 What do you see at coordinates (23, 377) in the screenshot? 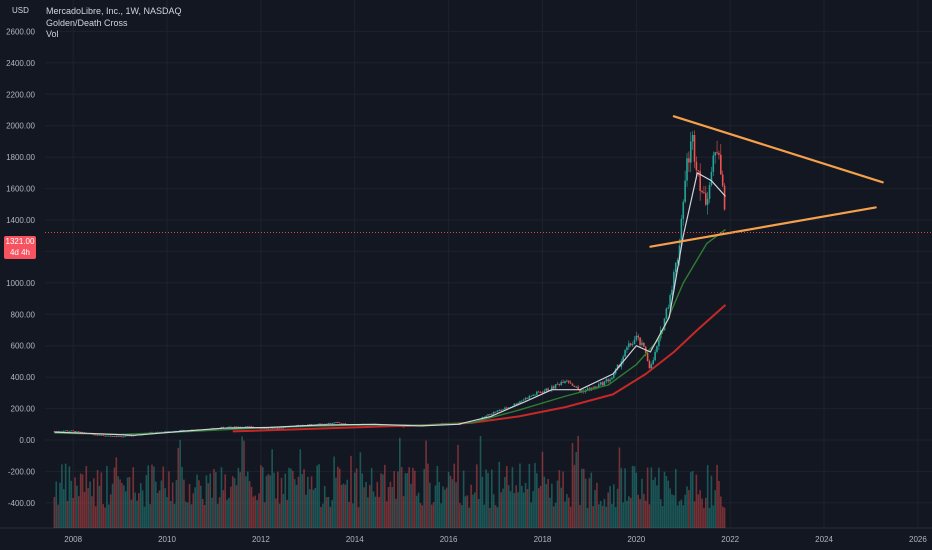
I see `price-tick-label: 400.00` at bounding box center [23, 377].